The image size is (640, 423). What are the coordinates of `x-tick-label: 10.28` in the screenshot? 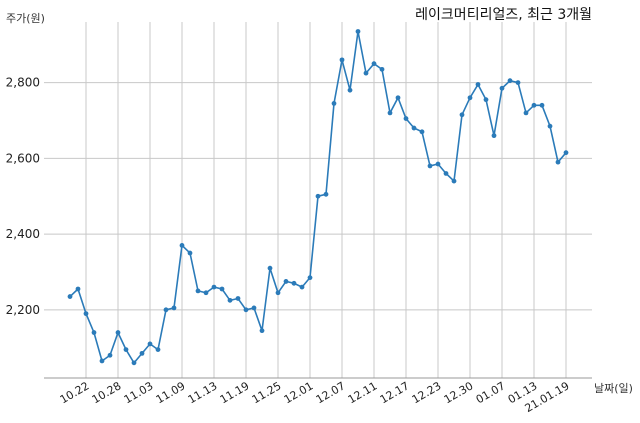 It's located at (107, 392).